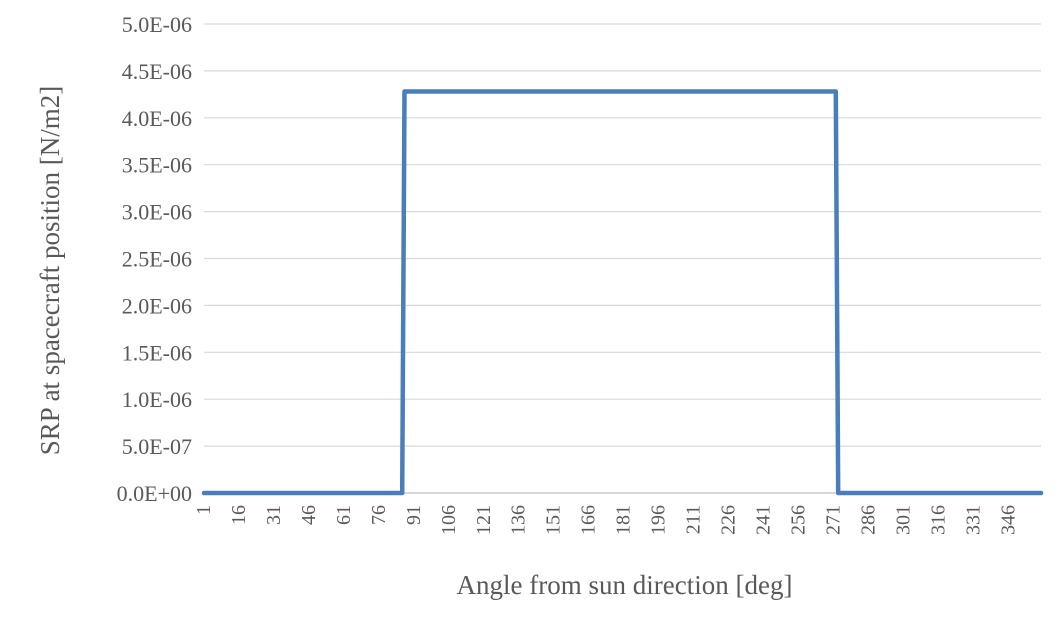 Image resolution: width=1062 pixels, height=621 pixels. What do you see at coordinates (344, 515) in the screenshot?
I see `x-tick-label: 61` at bounding box center [344, 515].